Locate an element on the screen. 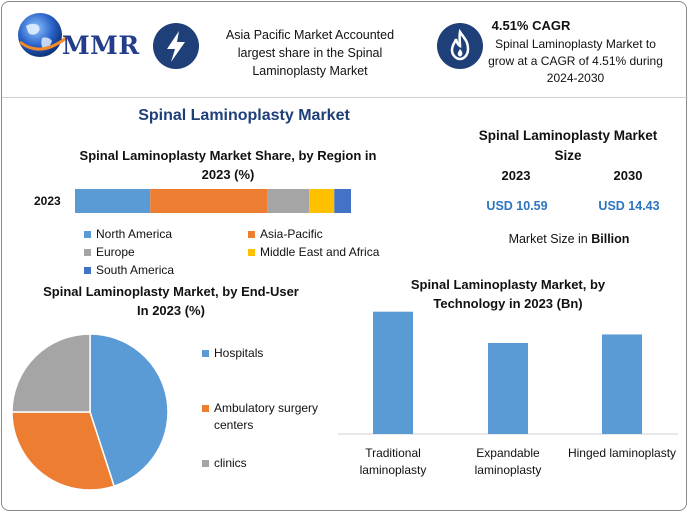  region-legend-item: South America is located at coordinates (129, 270).